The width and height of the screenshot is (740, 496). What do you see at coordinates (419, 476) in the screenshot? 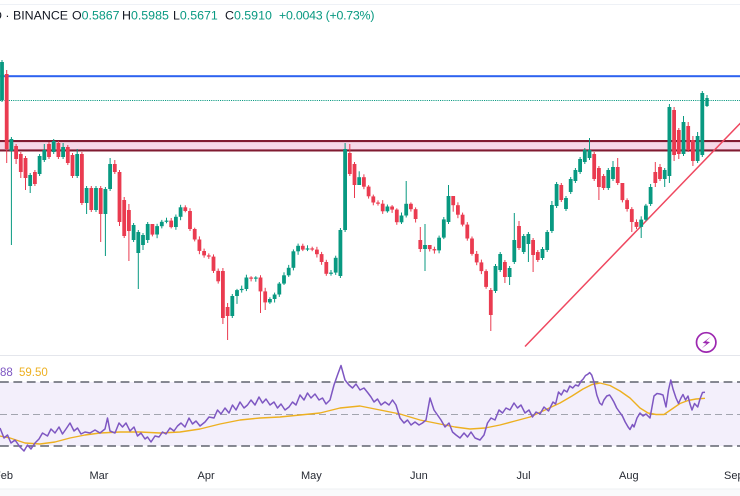
I see `svg-text: Jun` at bounding box center [419, 476].